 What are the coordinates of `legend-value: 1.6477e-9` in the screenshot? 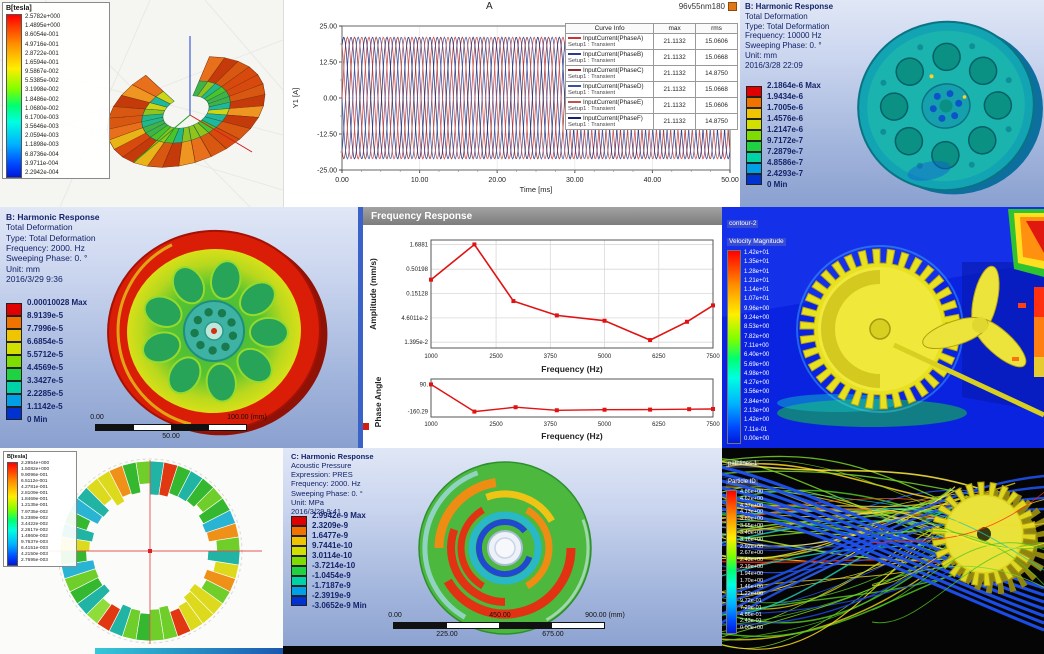 It's located at (330, 535).